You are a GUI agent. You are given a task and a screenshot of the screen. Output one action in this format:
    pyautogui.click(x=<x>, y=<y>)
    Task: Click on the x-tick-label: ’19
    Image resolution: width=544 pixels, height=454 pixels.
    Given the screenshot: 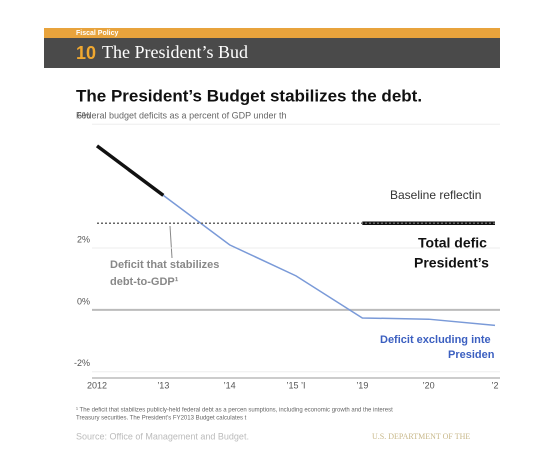 What is the action you would take?
    pyautogui.click(x=362, y=385)
    